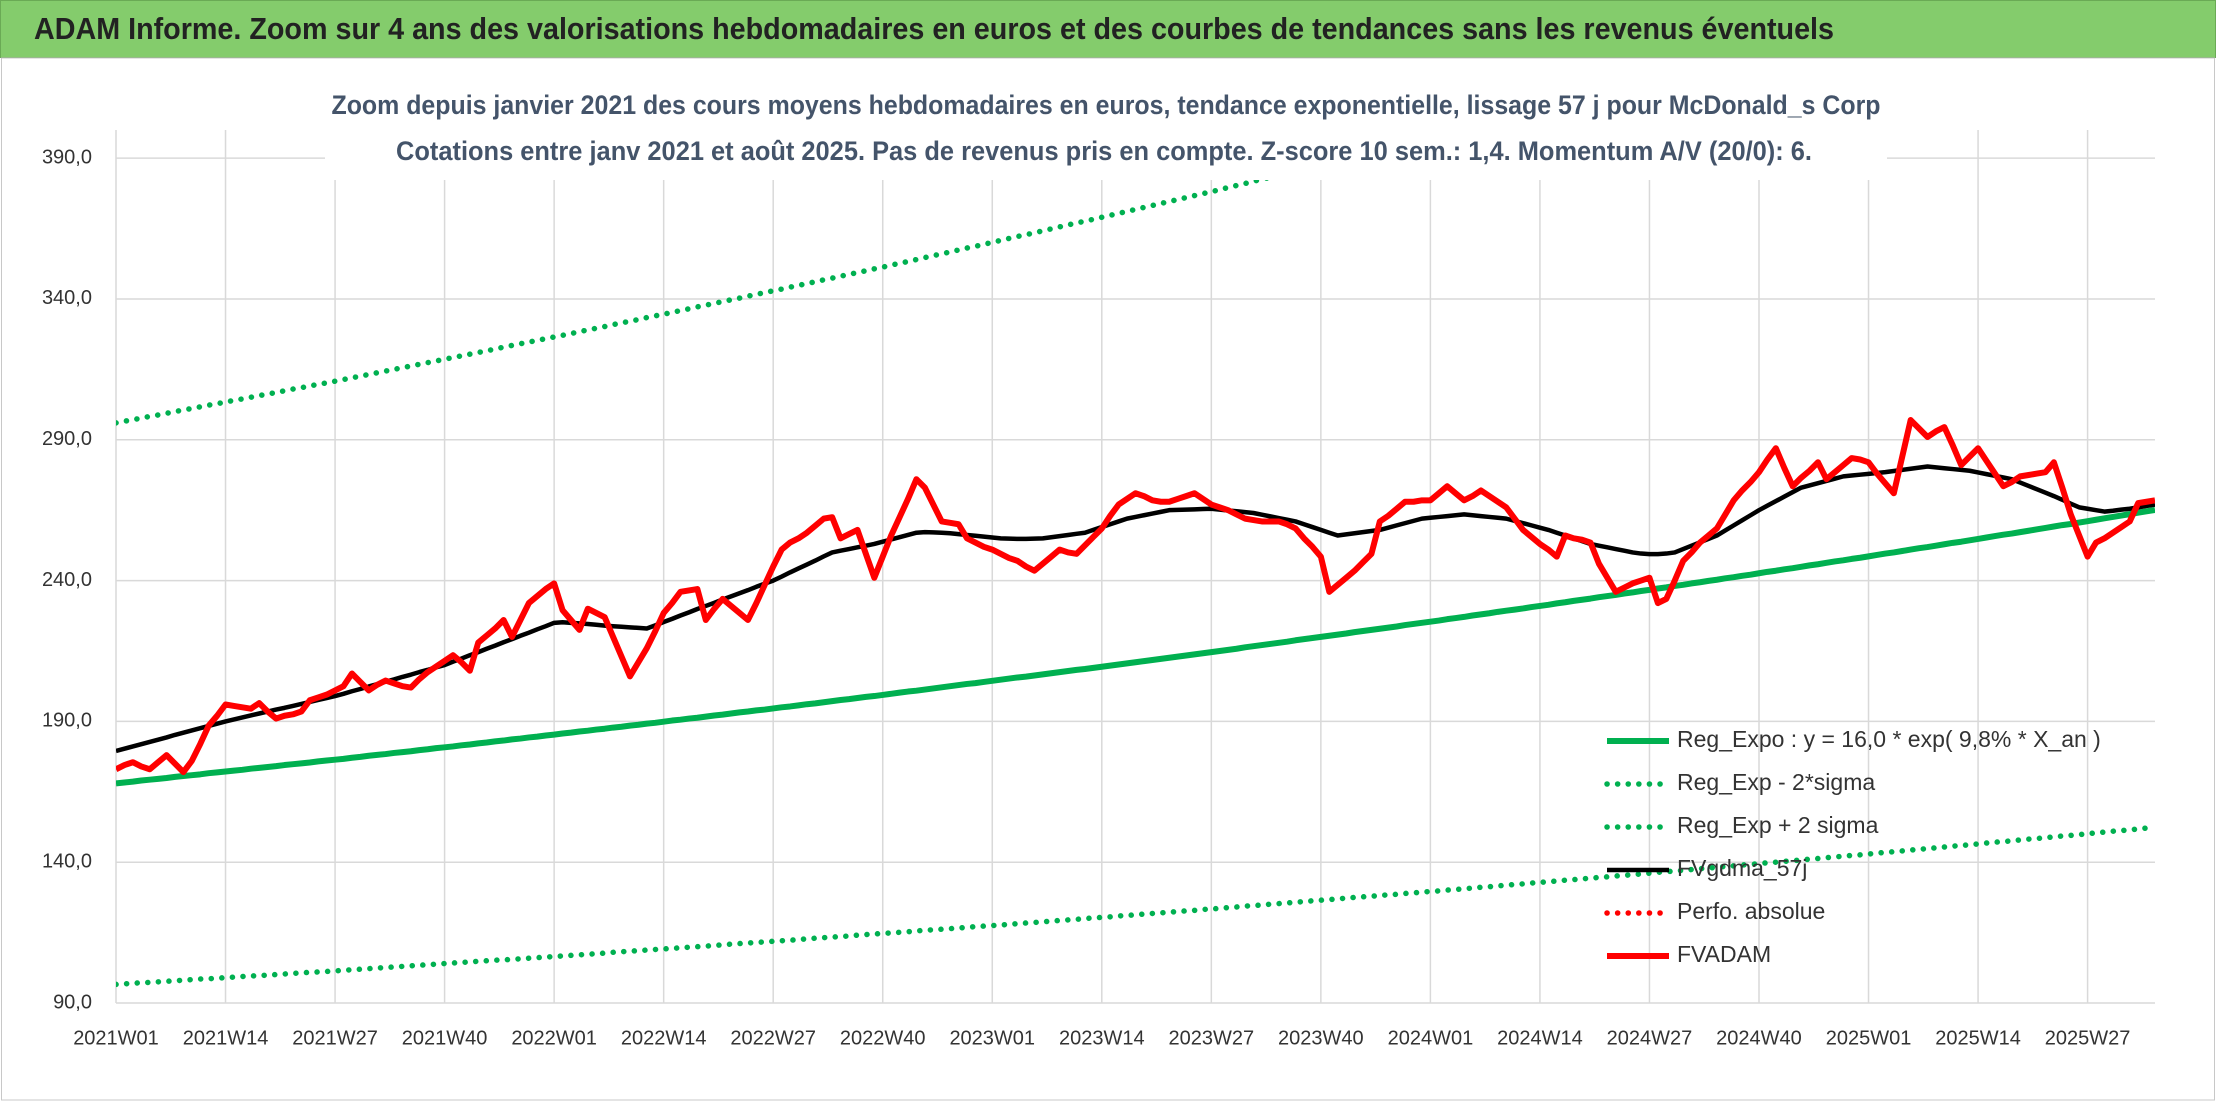 Image resolution: width=2216 pixels, height=1102 pixels. Describe the element at coordinates (1742, 868) in the screenshot. I see `legend-label: FVgdma_57j` at that location.